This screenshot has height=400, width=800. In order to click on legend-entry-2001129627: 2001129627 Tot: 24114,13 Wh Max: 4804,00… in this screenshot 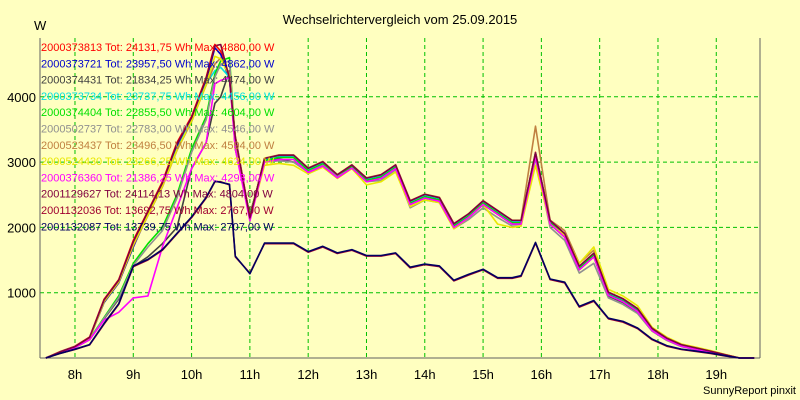, I will do `click(157, 195)`.